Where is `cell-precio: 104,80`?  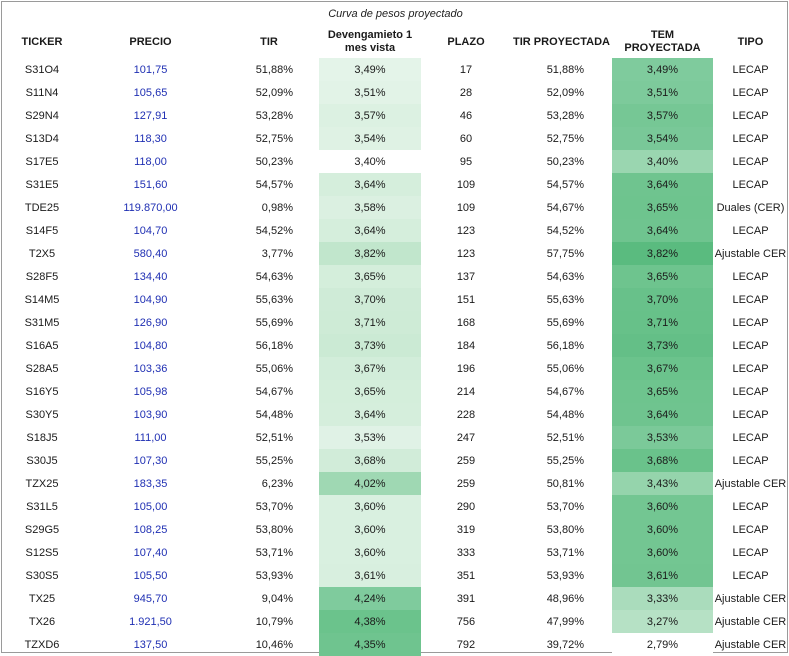
cell-precio: 104,80 is located at coordinates (150, 345).